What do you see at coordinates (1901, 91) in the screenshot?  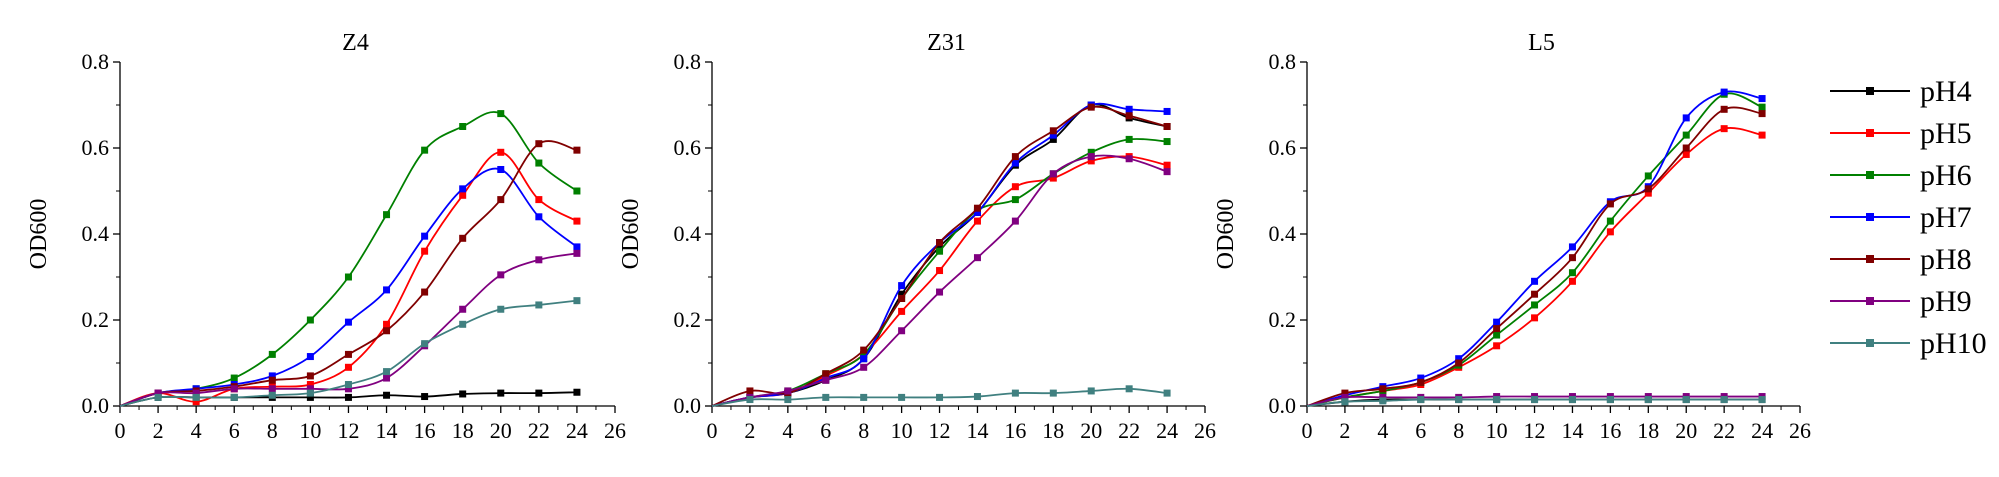 I see `legend-item-ph4: pH4` at bounding box center [1901, 91].